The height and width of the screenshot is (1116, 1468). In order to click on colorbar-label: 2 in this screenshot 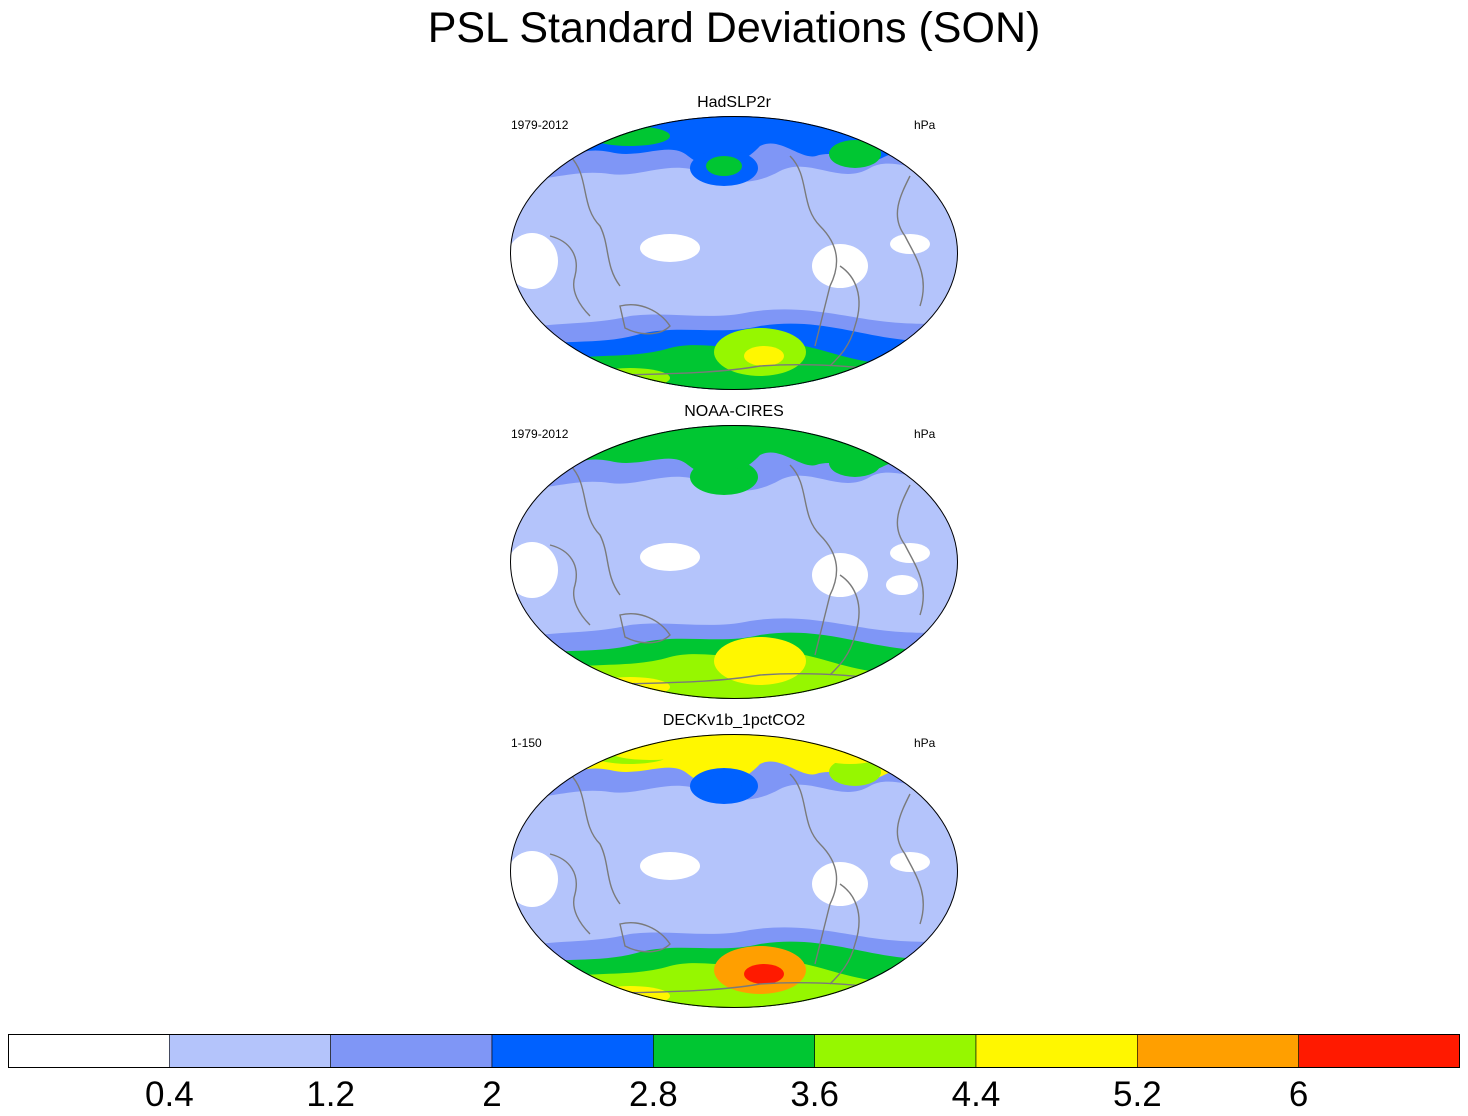, I will do `click(492, 1094)`.